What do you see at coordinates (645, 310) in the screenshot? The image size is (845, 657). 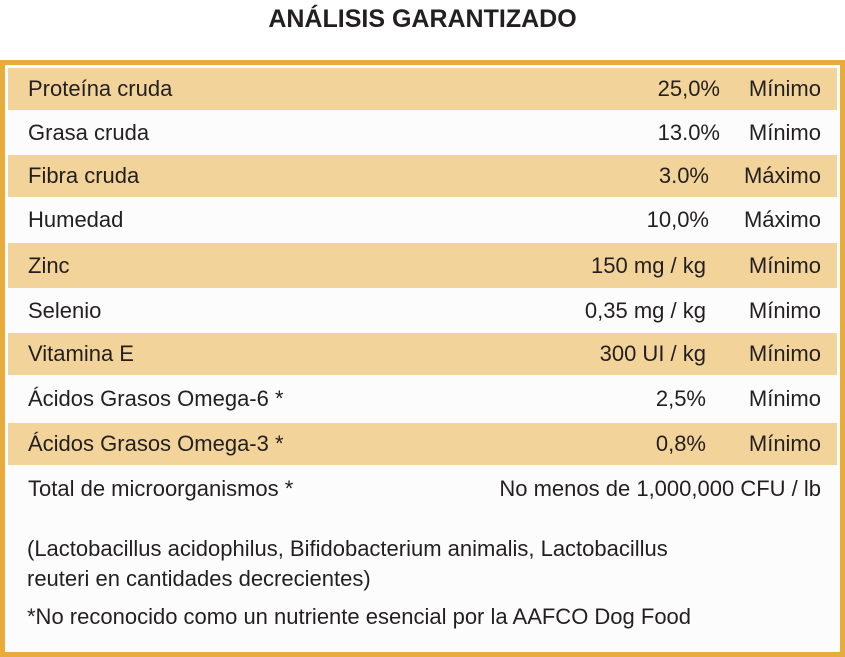 I see `nutrient-value: 0,35 mg / kg` at bounding box center [645, 310].